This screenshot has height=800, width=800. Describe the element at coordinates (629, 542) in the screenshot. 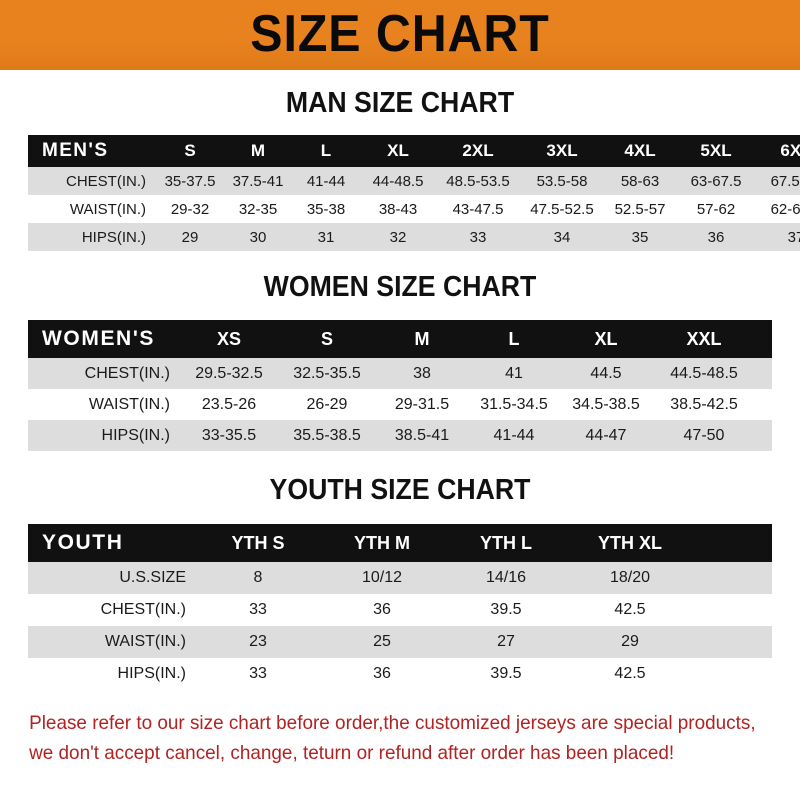

I see `youth-col-header-xl: YTH XL` at that location.